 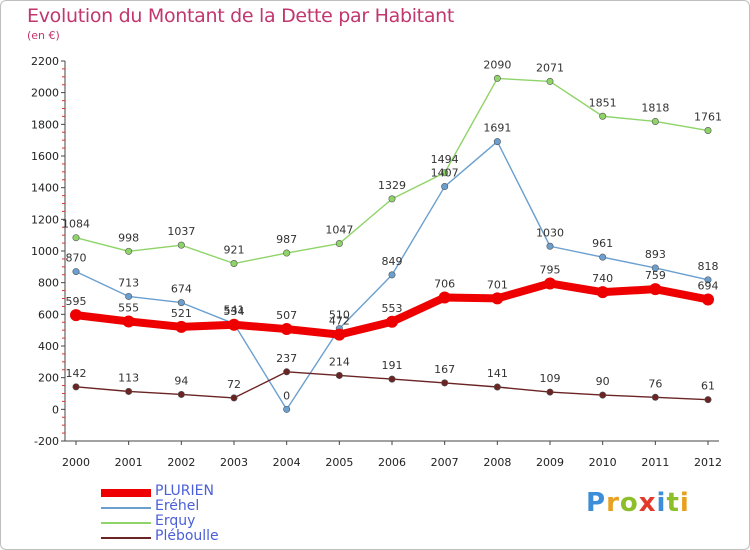 I want to click on data-label: 759, so click(x=655, y=275).